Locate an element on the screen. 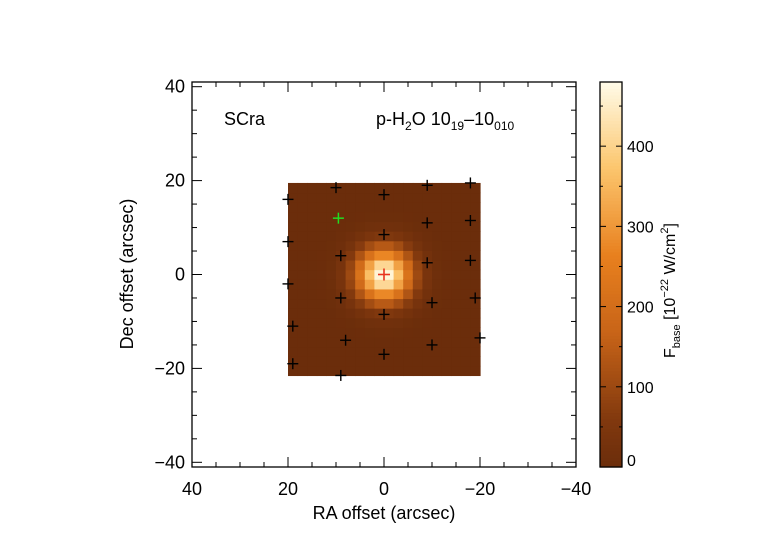 The image size is (770, 550). y-tick-label: 40 is located at coordinates (175, 87).